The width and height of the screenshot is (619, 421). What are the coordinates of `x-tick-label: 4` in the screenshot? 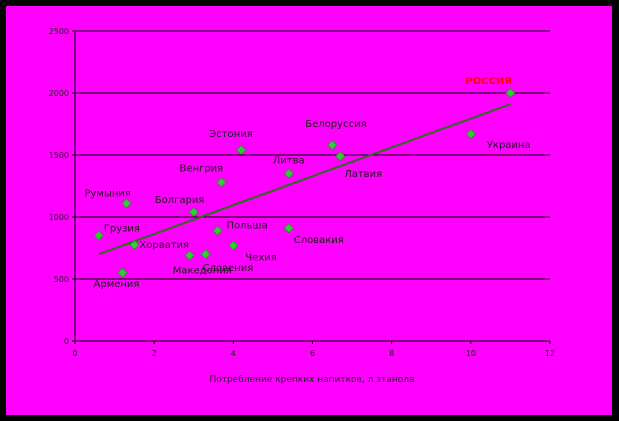 It's located at (233, 353).